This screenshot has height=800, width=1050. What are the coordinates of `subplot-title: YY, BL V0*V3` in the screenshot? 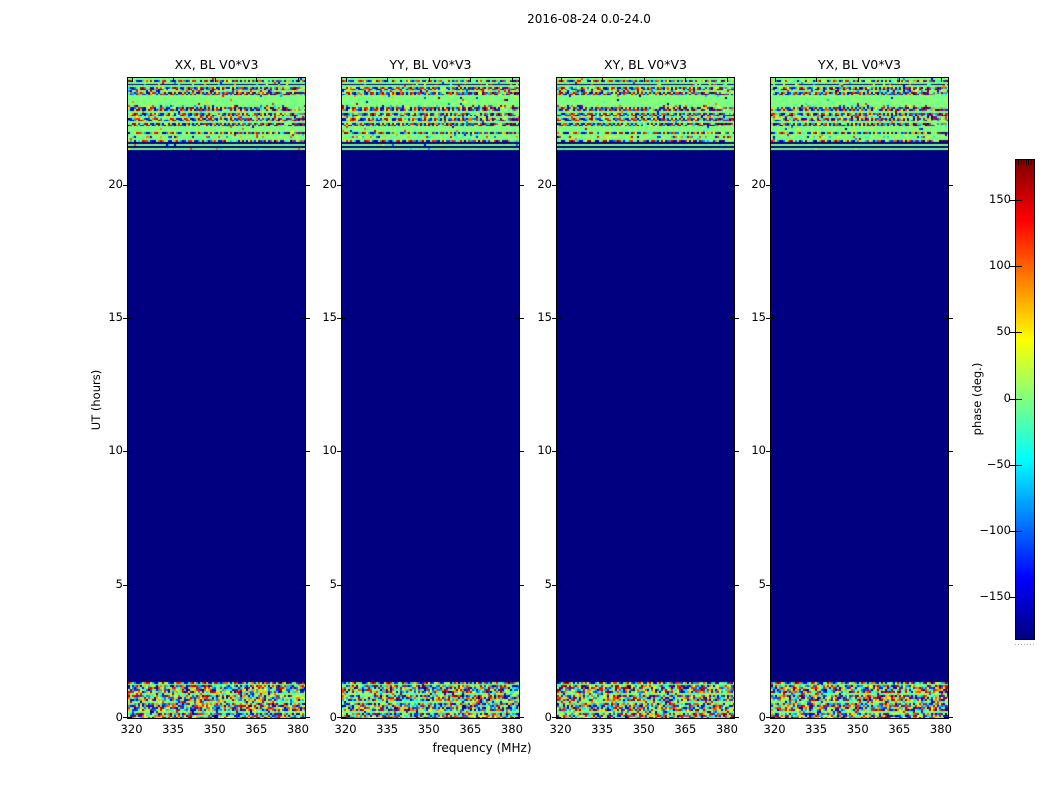 It's located at (430, 64).